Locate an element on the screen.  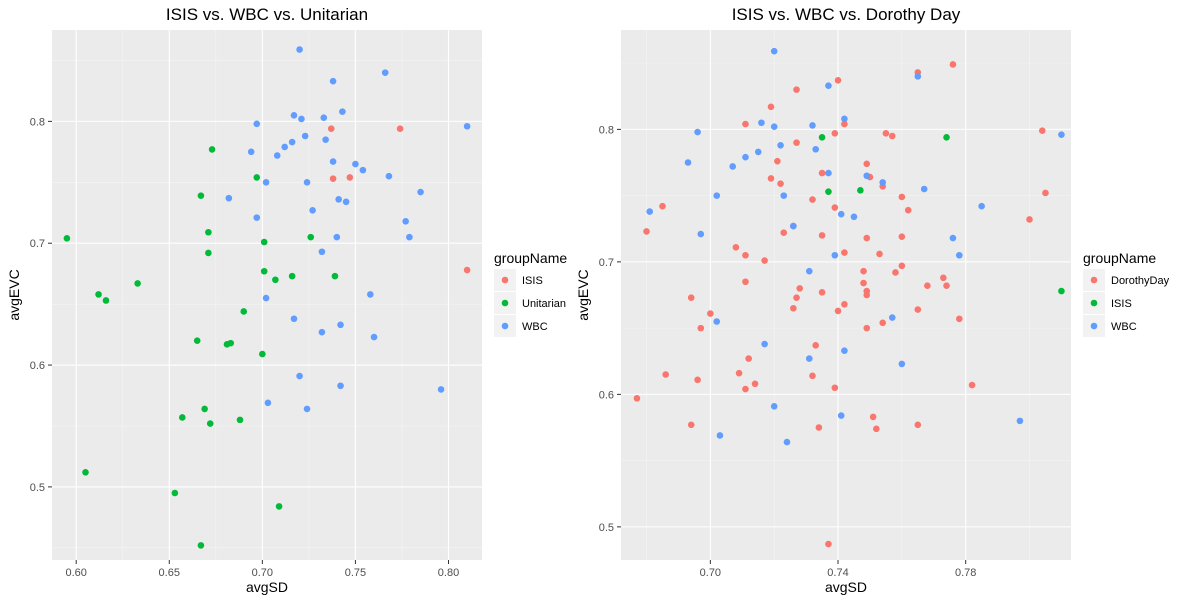
y-tick-label: 0.8 is located at coordinates (37, 122).